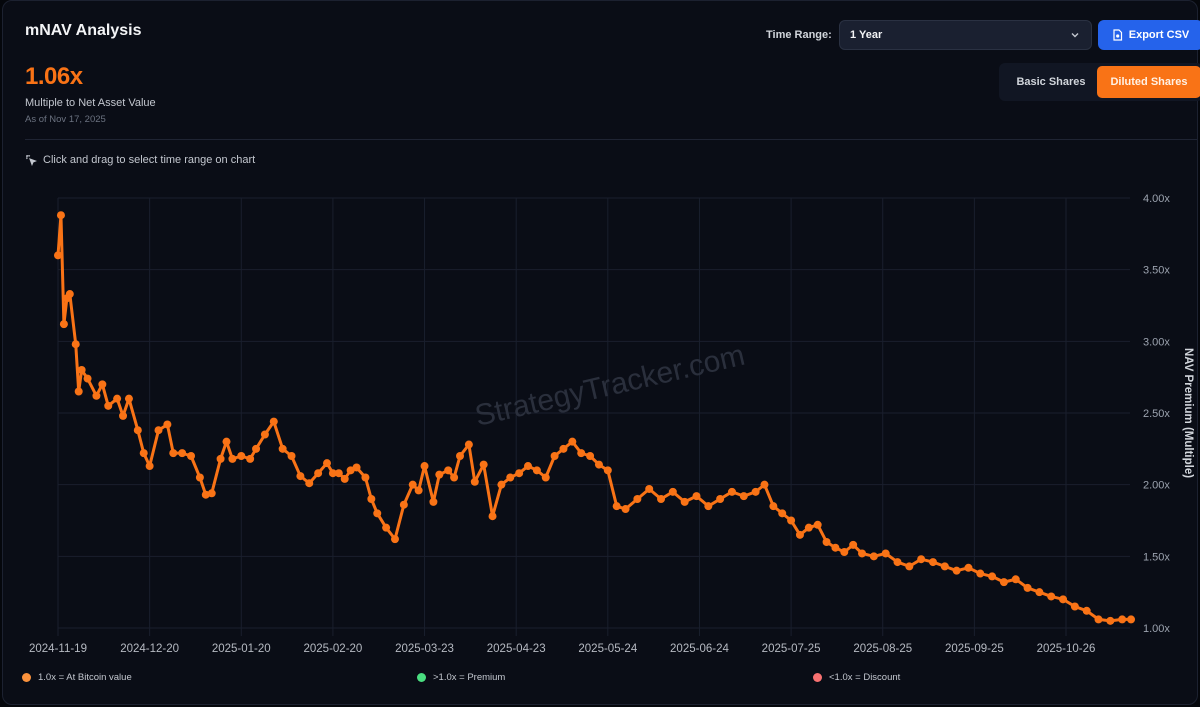 The image size is (1200, 707). What do you see at coordinates (1148, 82) in the screenshot?
I see `diluted-shares-button: Diluted Shares` at bounding box center [1148, 82].